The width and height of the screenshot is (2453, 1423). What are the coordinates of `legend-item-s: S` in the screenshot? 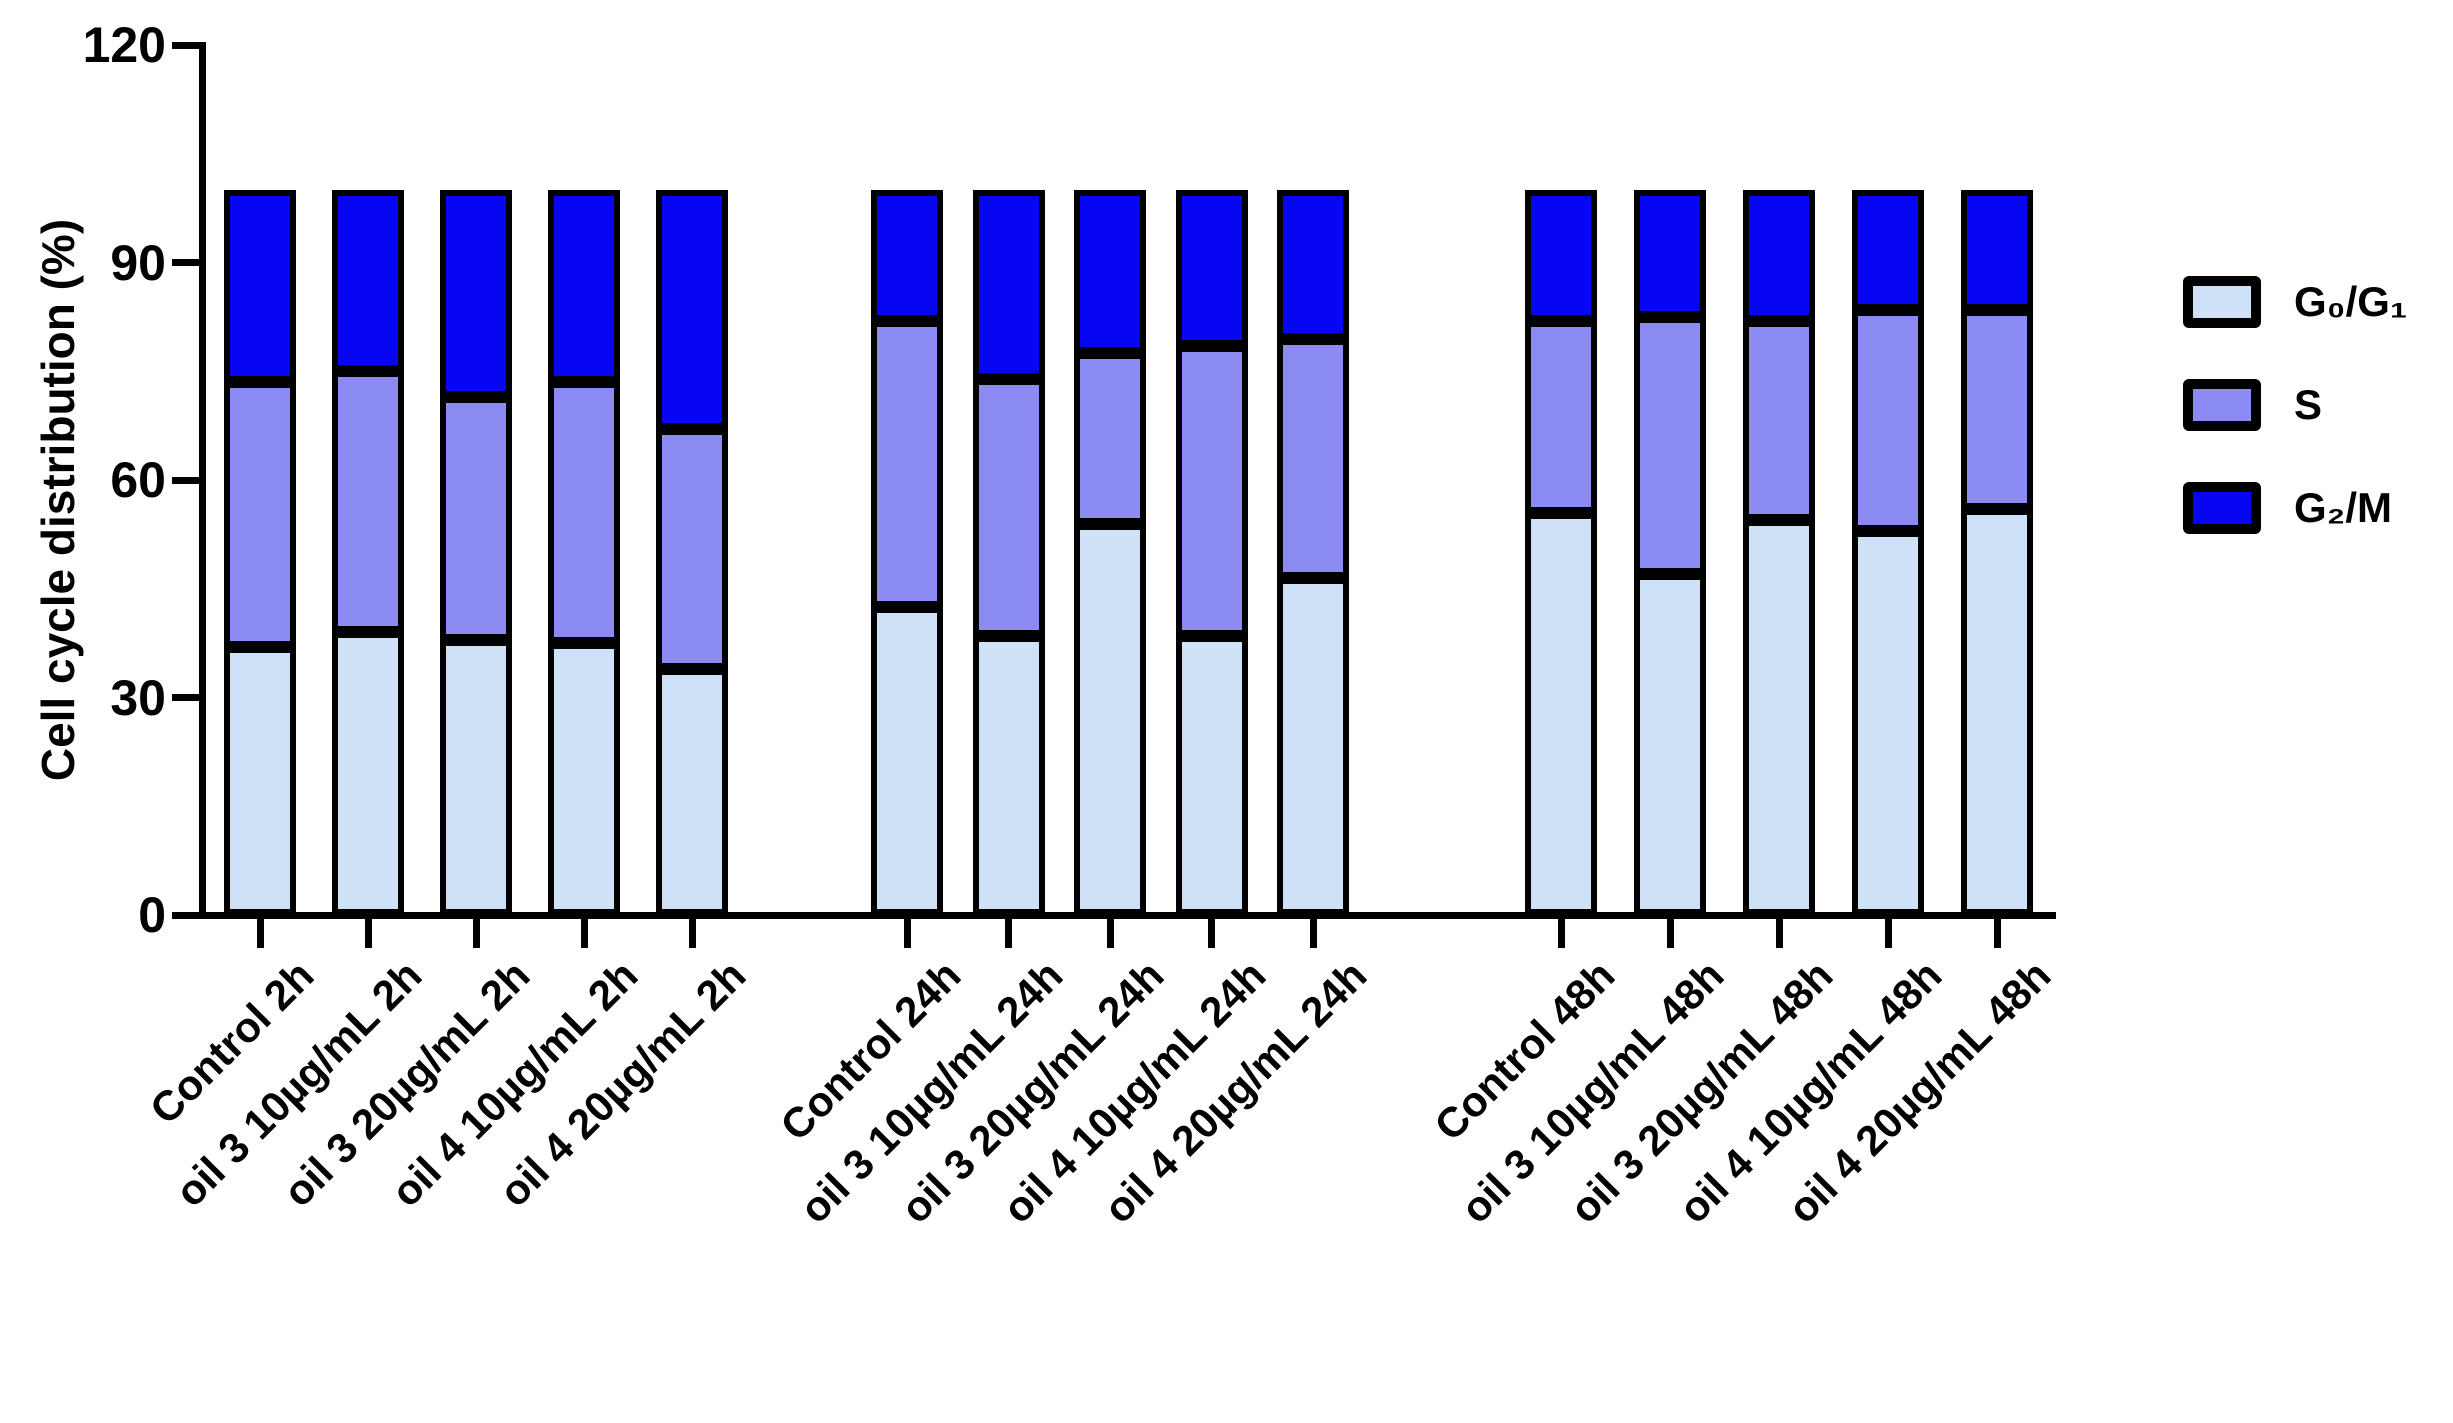 It's located at (2295, 405).